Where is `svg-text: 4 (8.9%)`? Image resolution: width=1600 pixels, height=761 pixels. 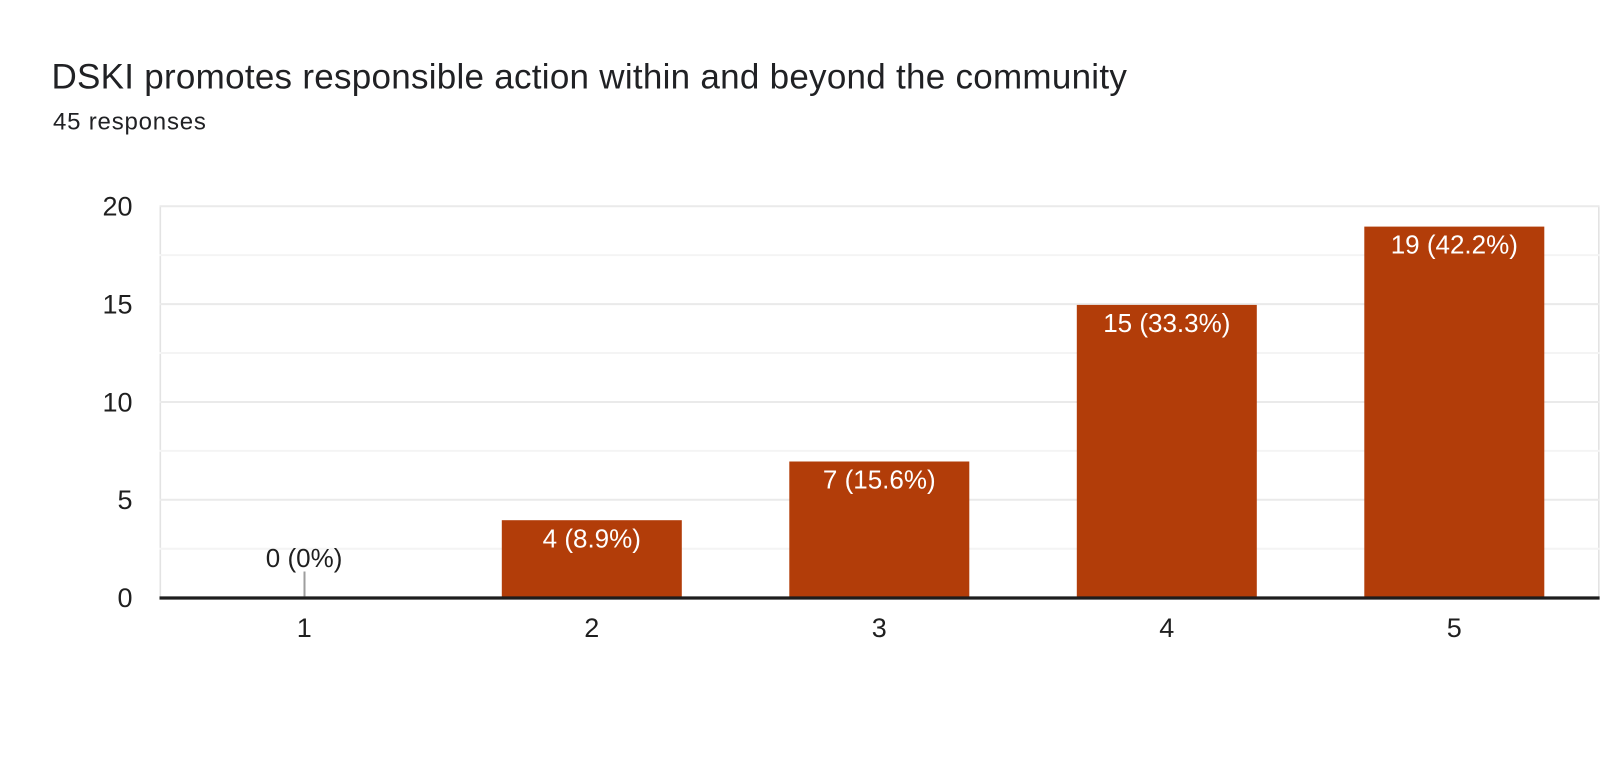 svg-text: 4 (8.9%) is located at coordinates (592, 538).